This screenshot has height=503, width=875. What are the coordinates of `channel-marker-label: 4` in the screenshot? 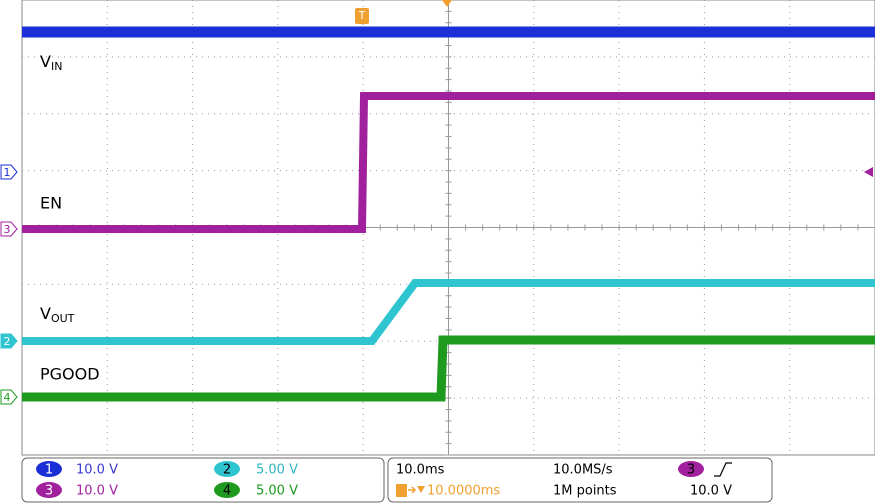 It's located at (7, 397).